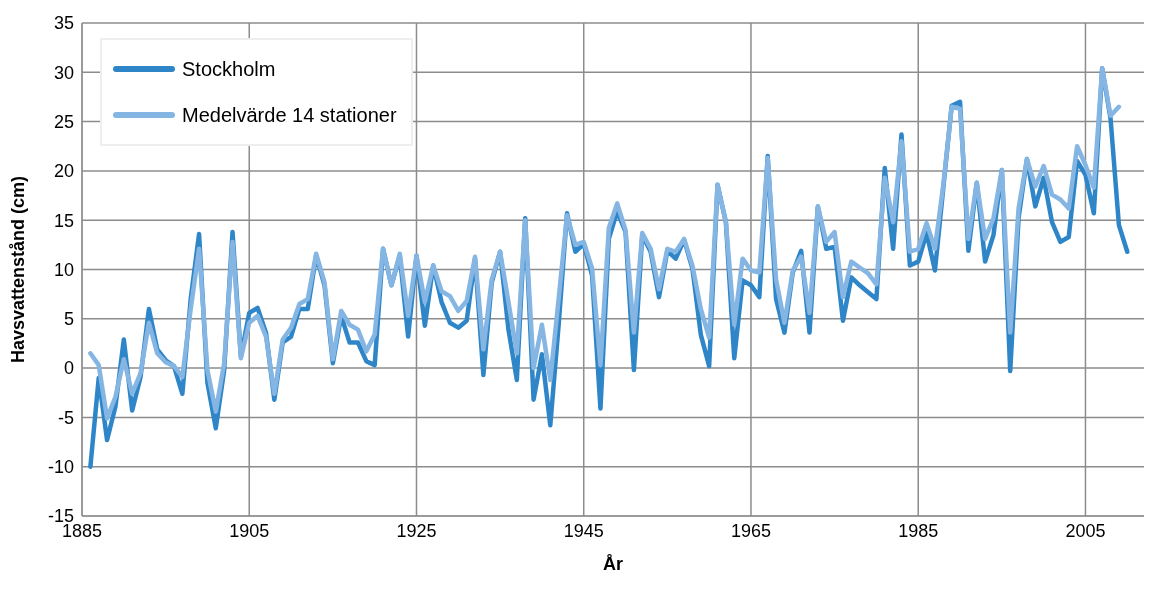  I want to click on y-axis-title: Havsvattenstånd (cm), so click(18, 269).